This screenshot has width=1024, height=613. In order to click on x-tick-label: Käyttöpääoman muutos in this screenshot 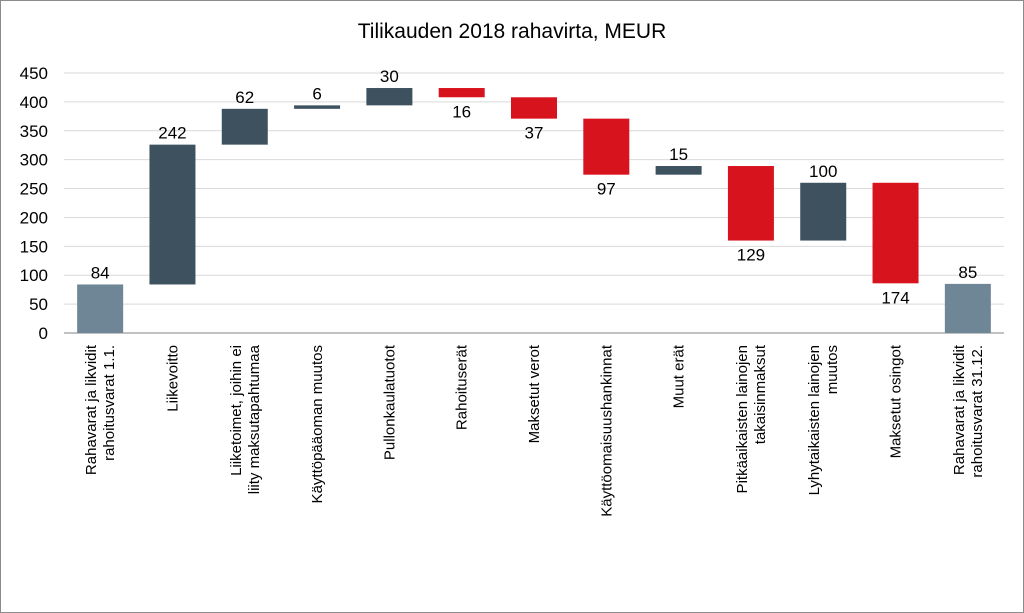, I will do `click(317, 424)`.